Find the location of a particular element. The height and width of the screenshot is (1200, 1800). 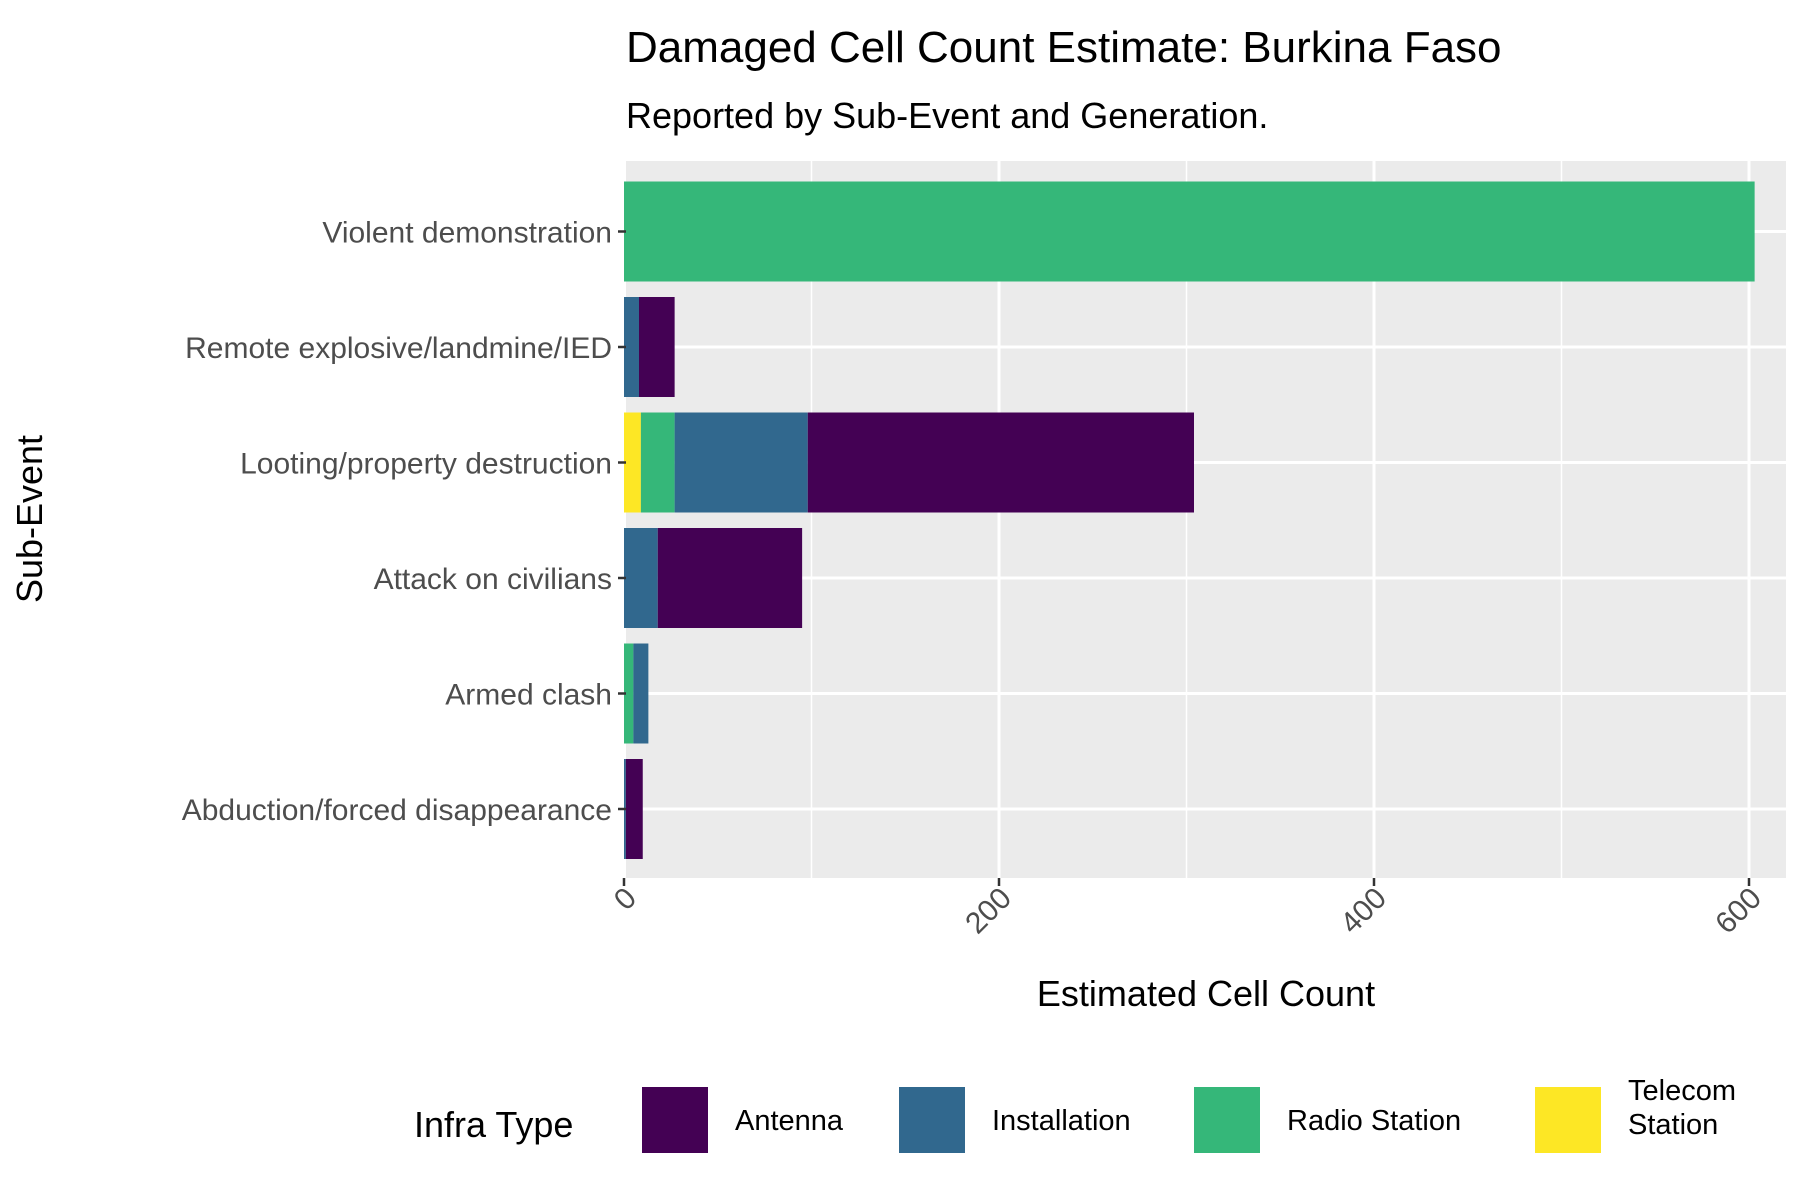

y-tick-label: Attack on civilians is located at coordinates (493, 579).